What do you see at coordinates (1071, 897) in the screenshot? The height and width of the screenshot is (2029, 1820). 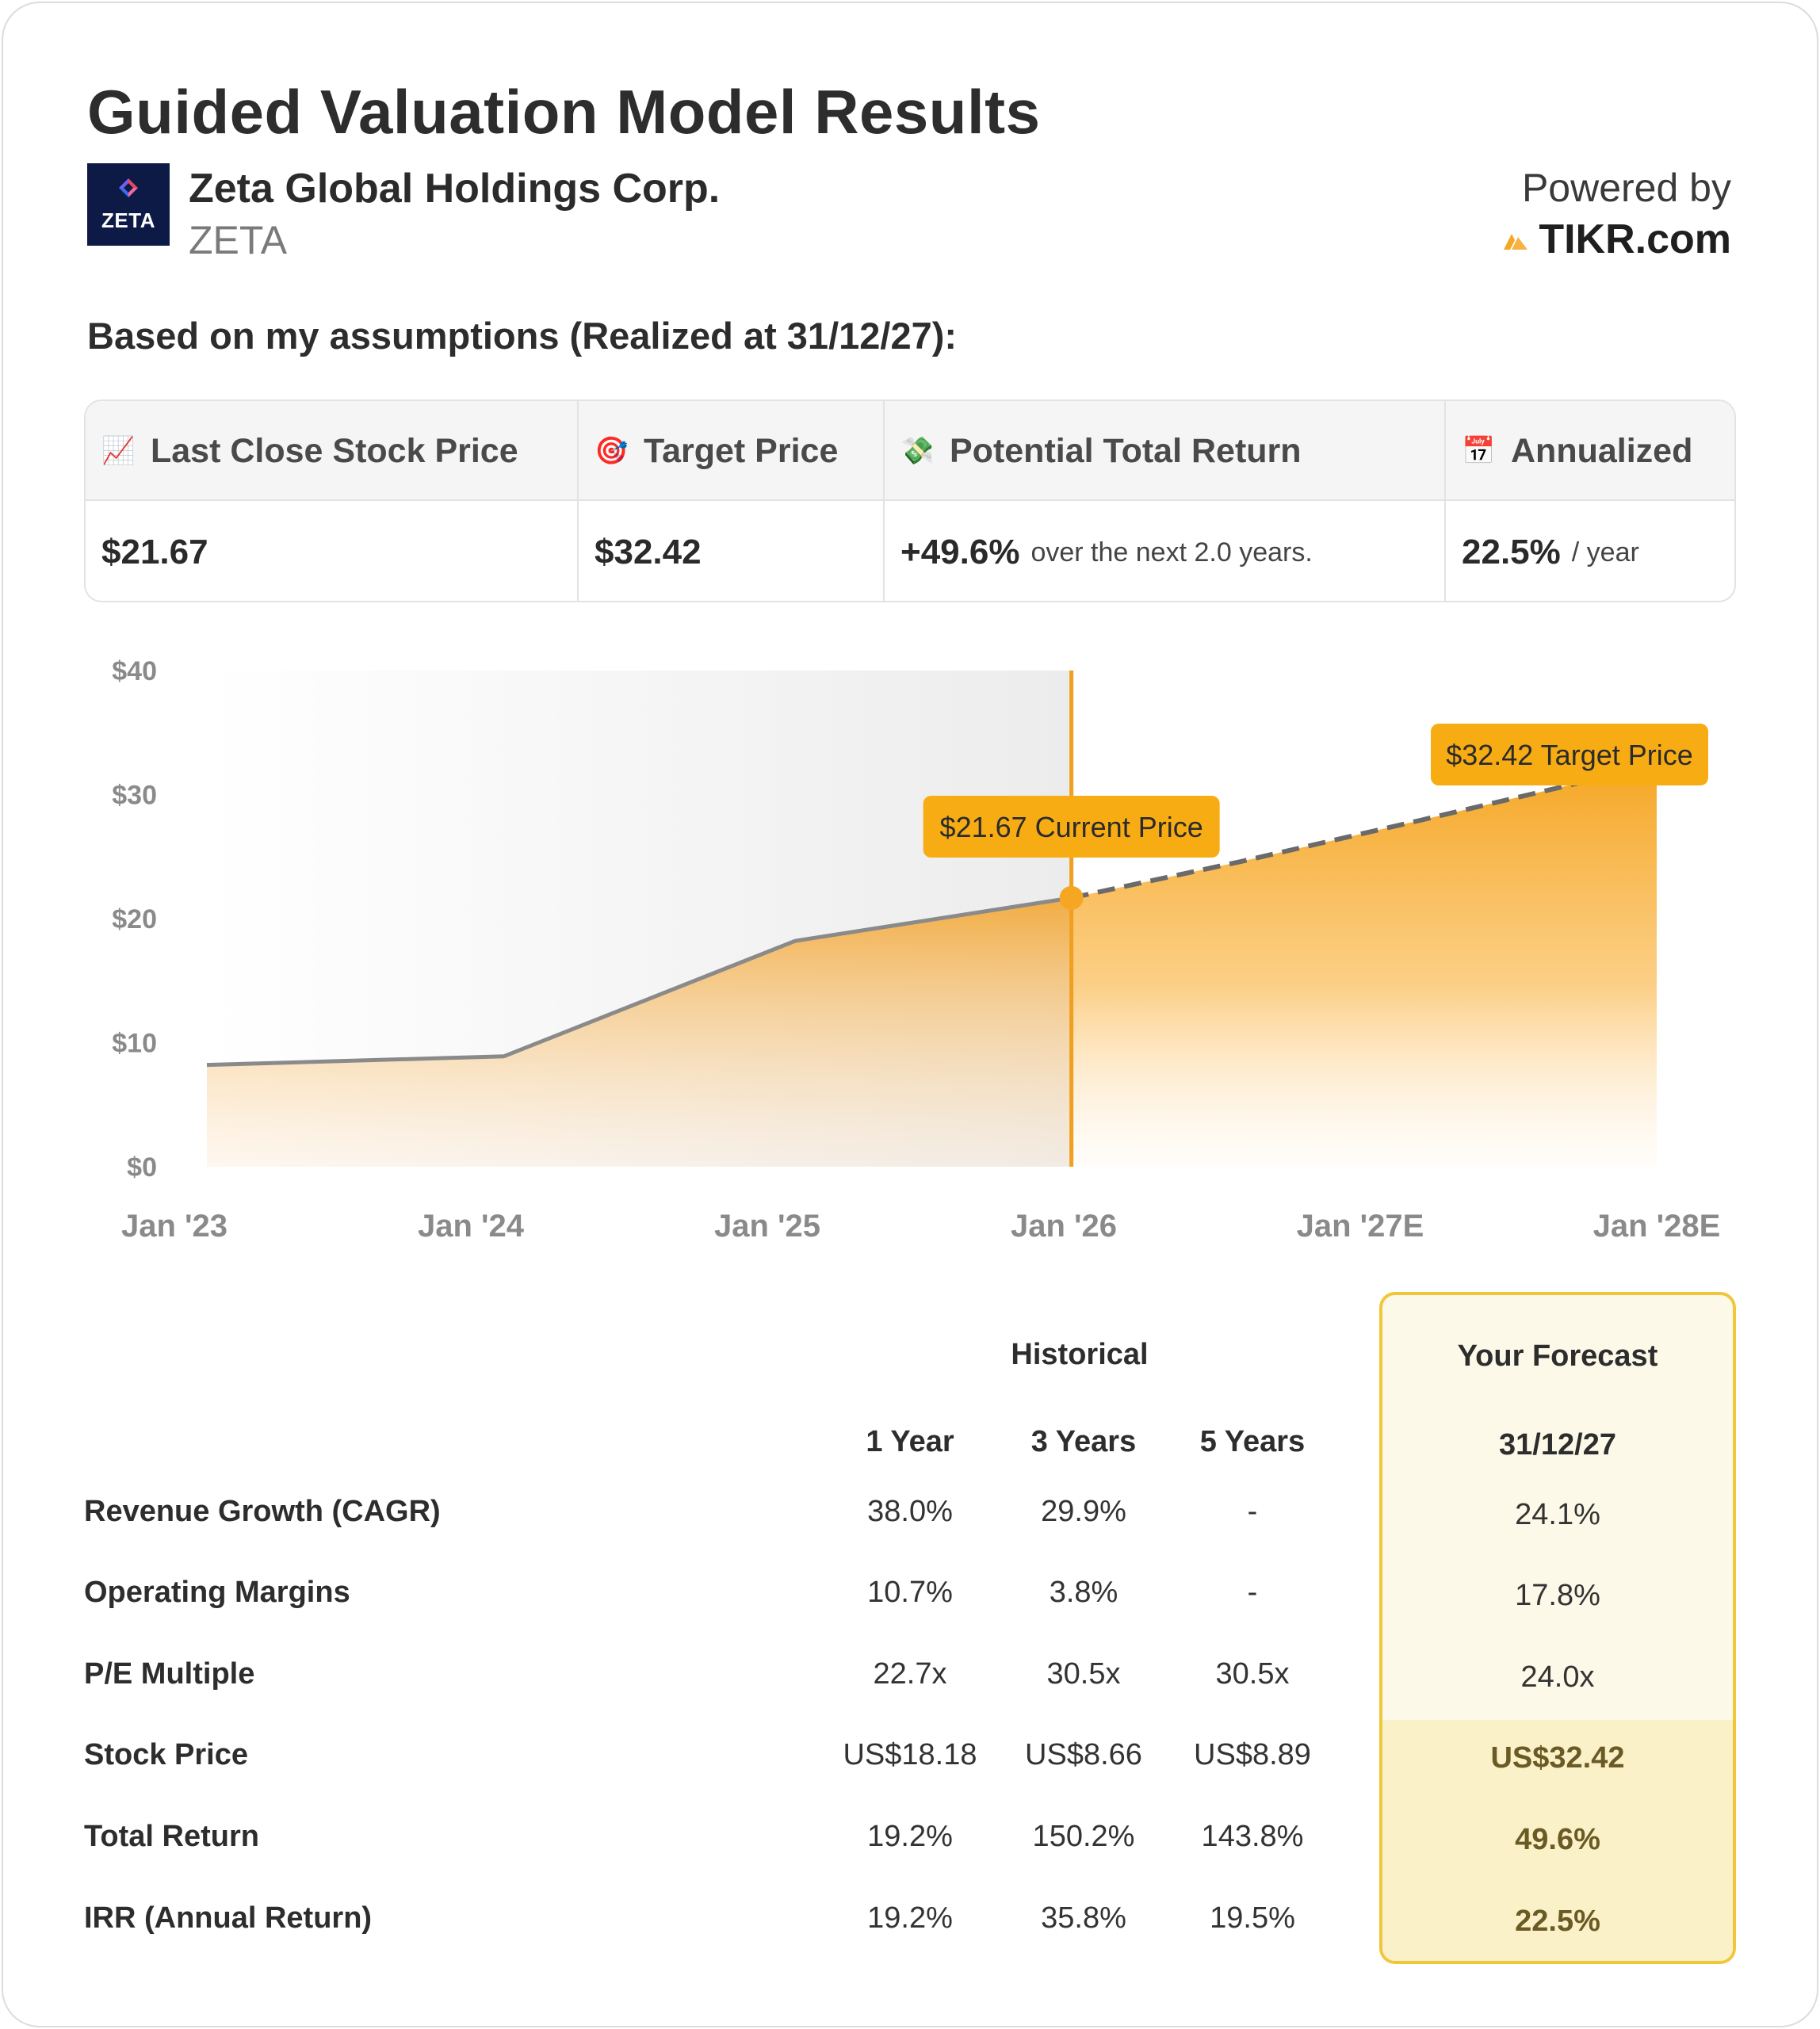 I see `current-price-point` at bounding box center [1071, 897].